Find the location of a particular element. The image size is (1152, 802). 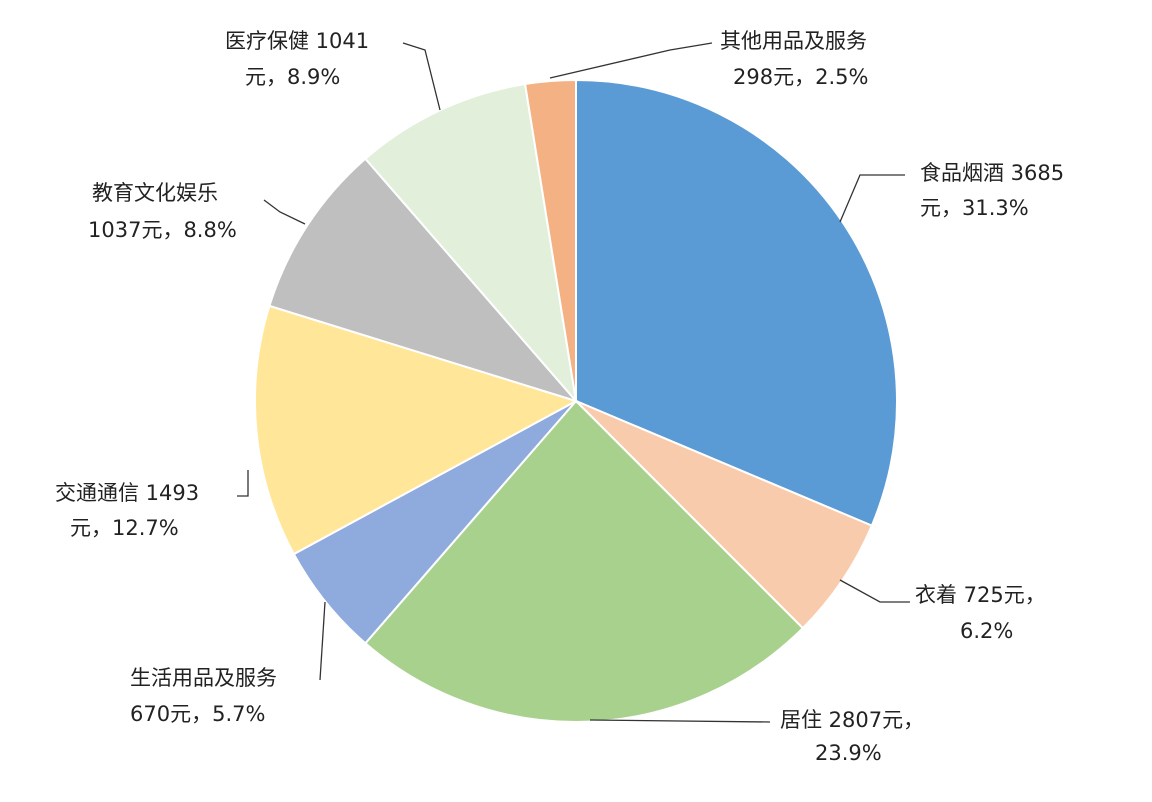

slice-label: 居住 2807元， is located at coordinates (852, 720).